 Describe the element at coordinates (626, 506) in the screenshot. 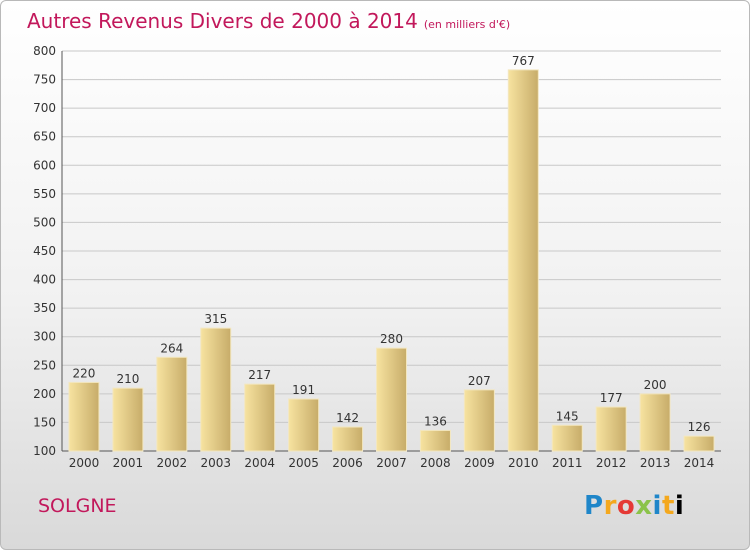

I see `logo-letter: o` at that location.